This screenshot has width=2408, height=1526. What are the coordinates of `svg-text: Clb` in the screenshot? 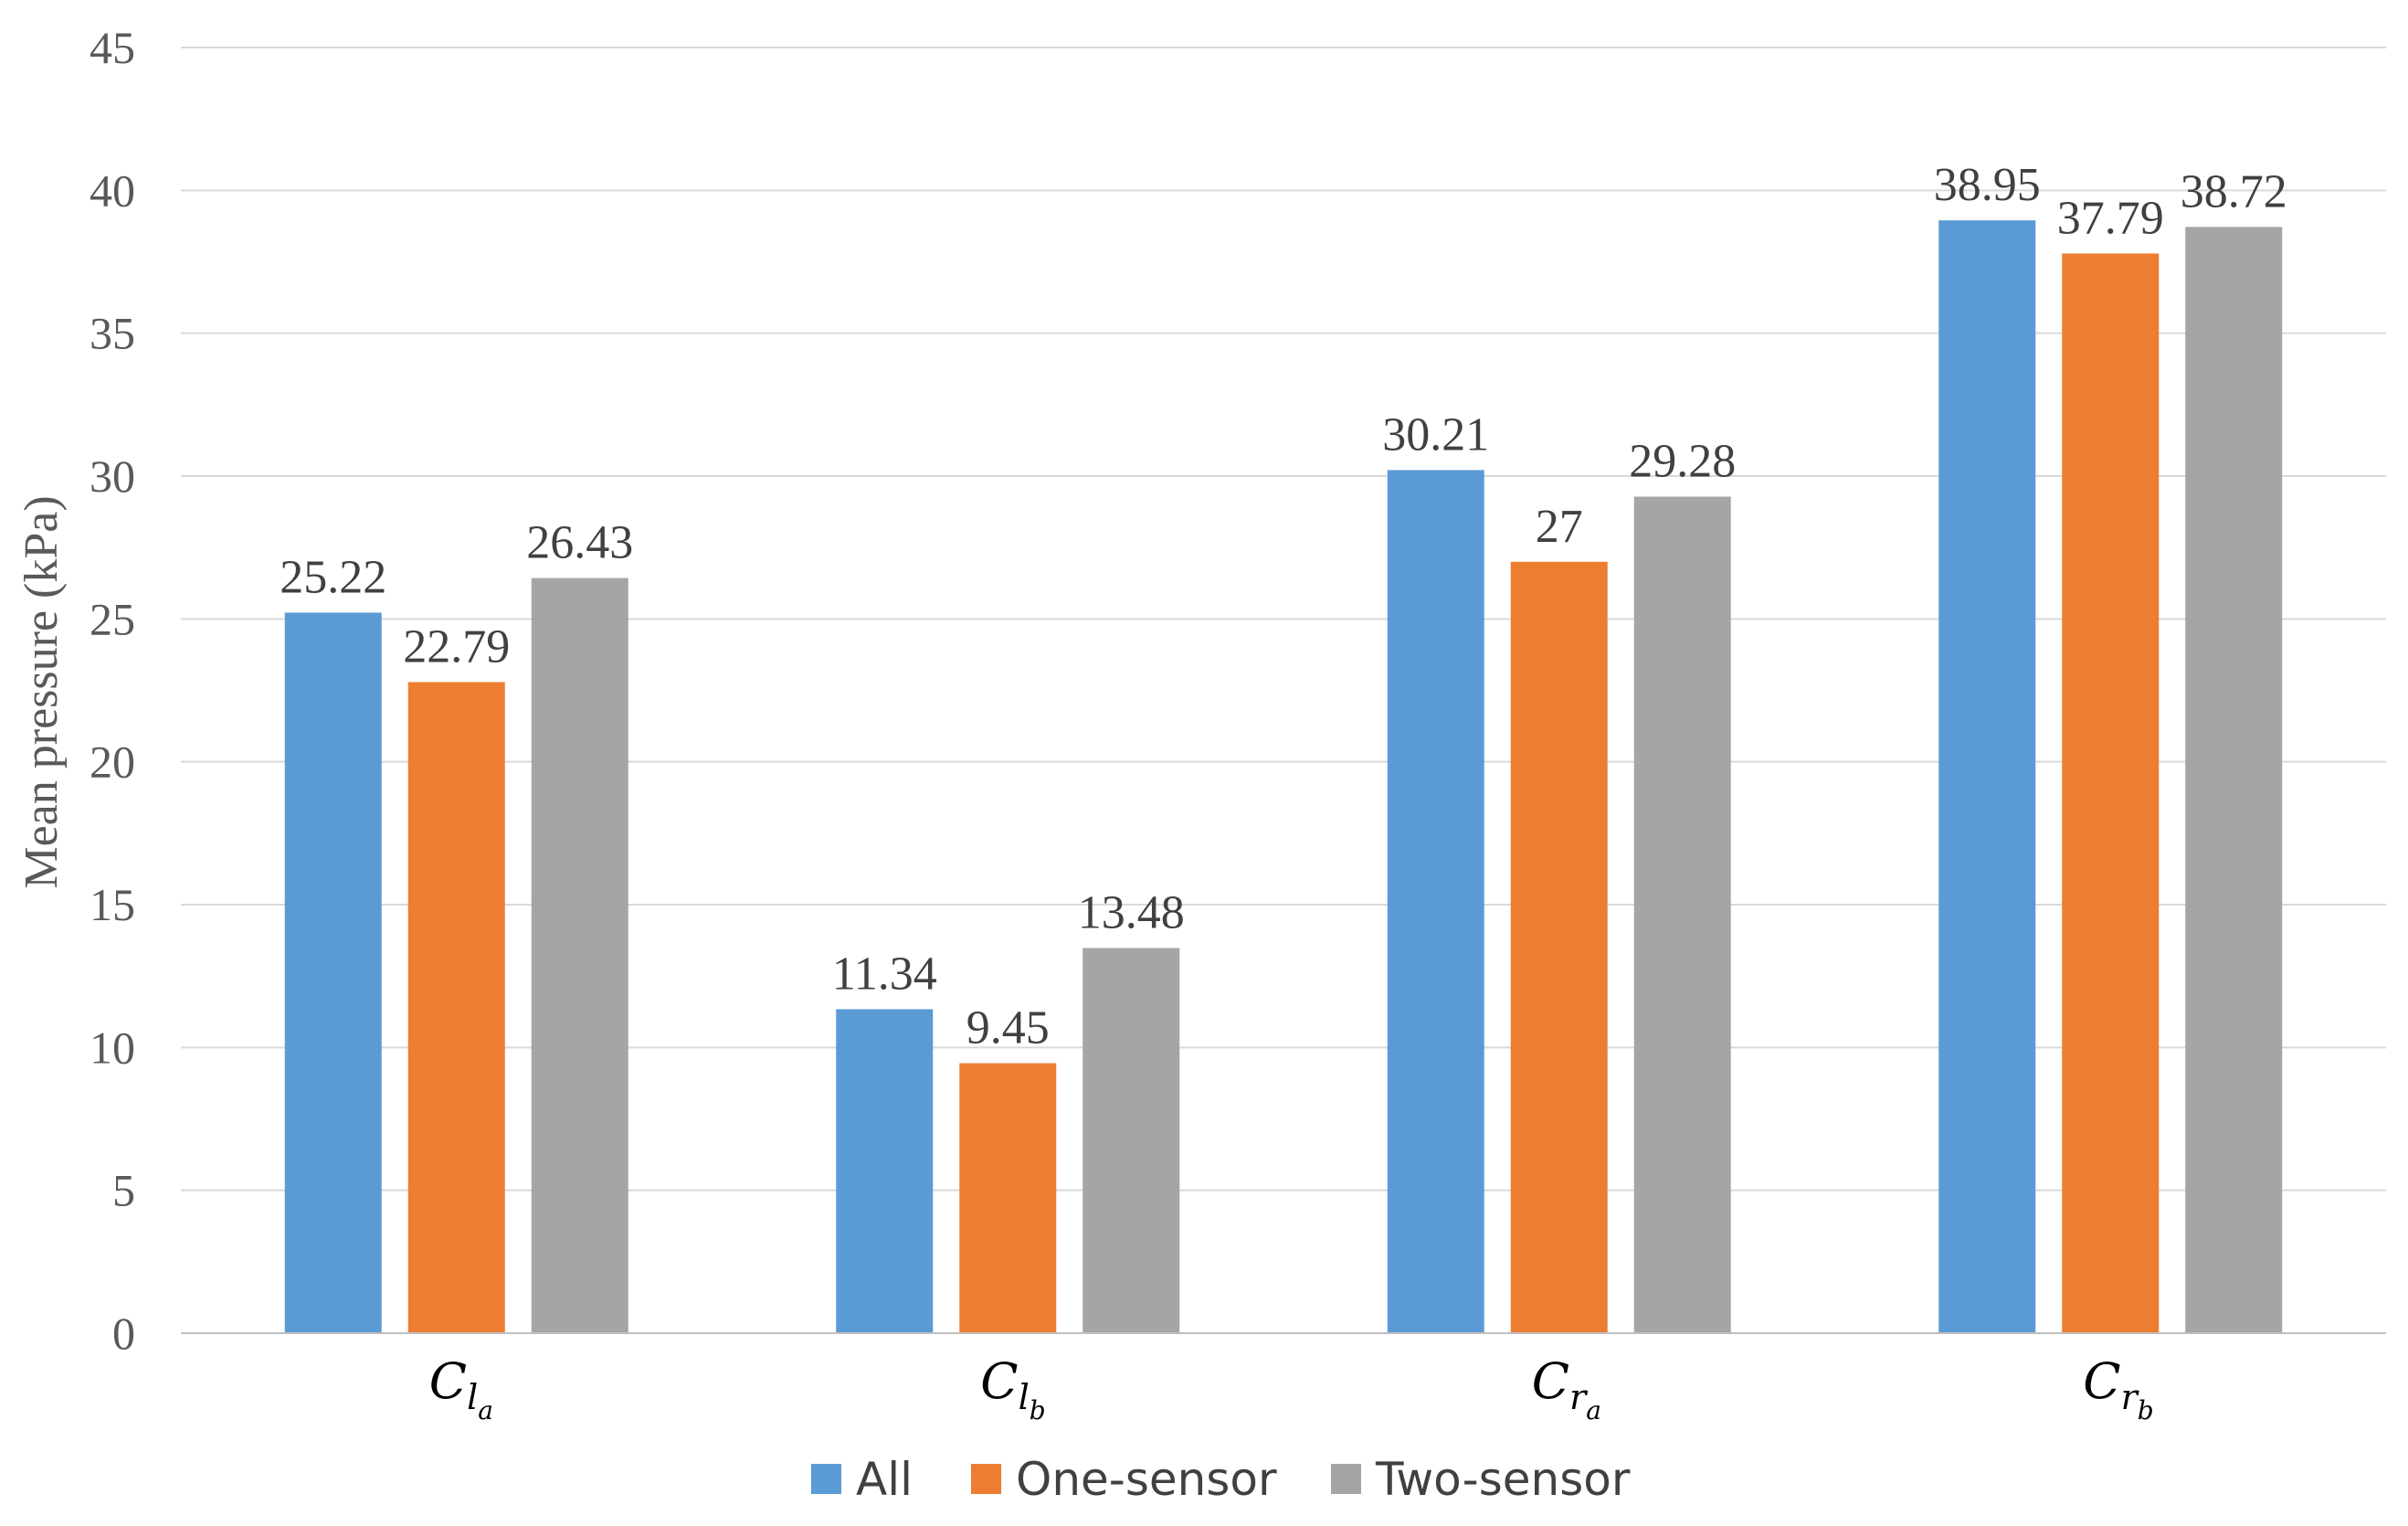 It's located at (1013, 1388).